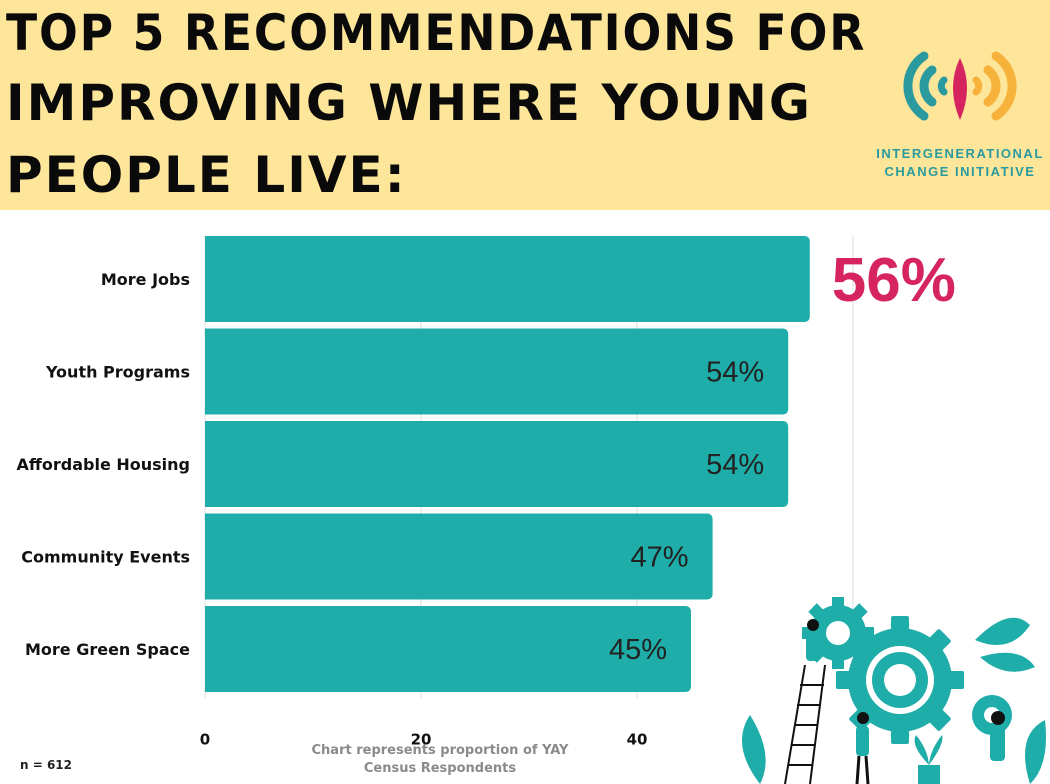 This screenshot has width=1050, height=784. Describe the element at coordinates (660, 558) in the screenshot. I see `value-label-3: 47%` at that location.